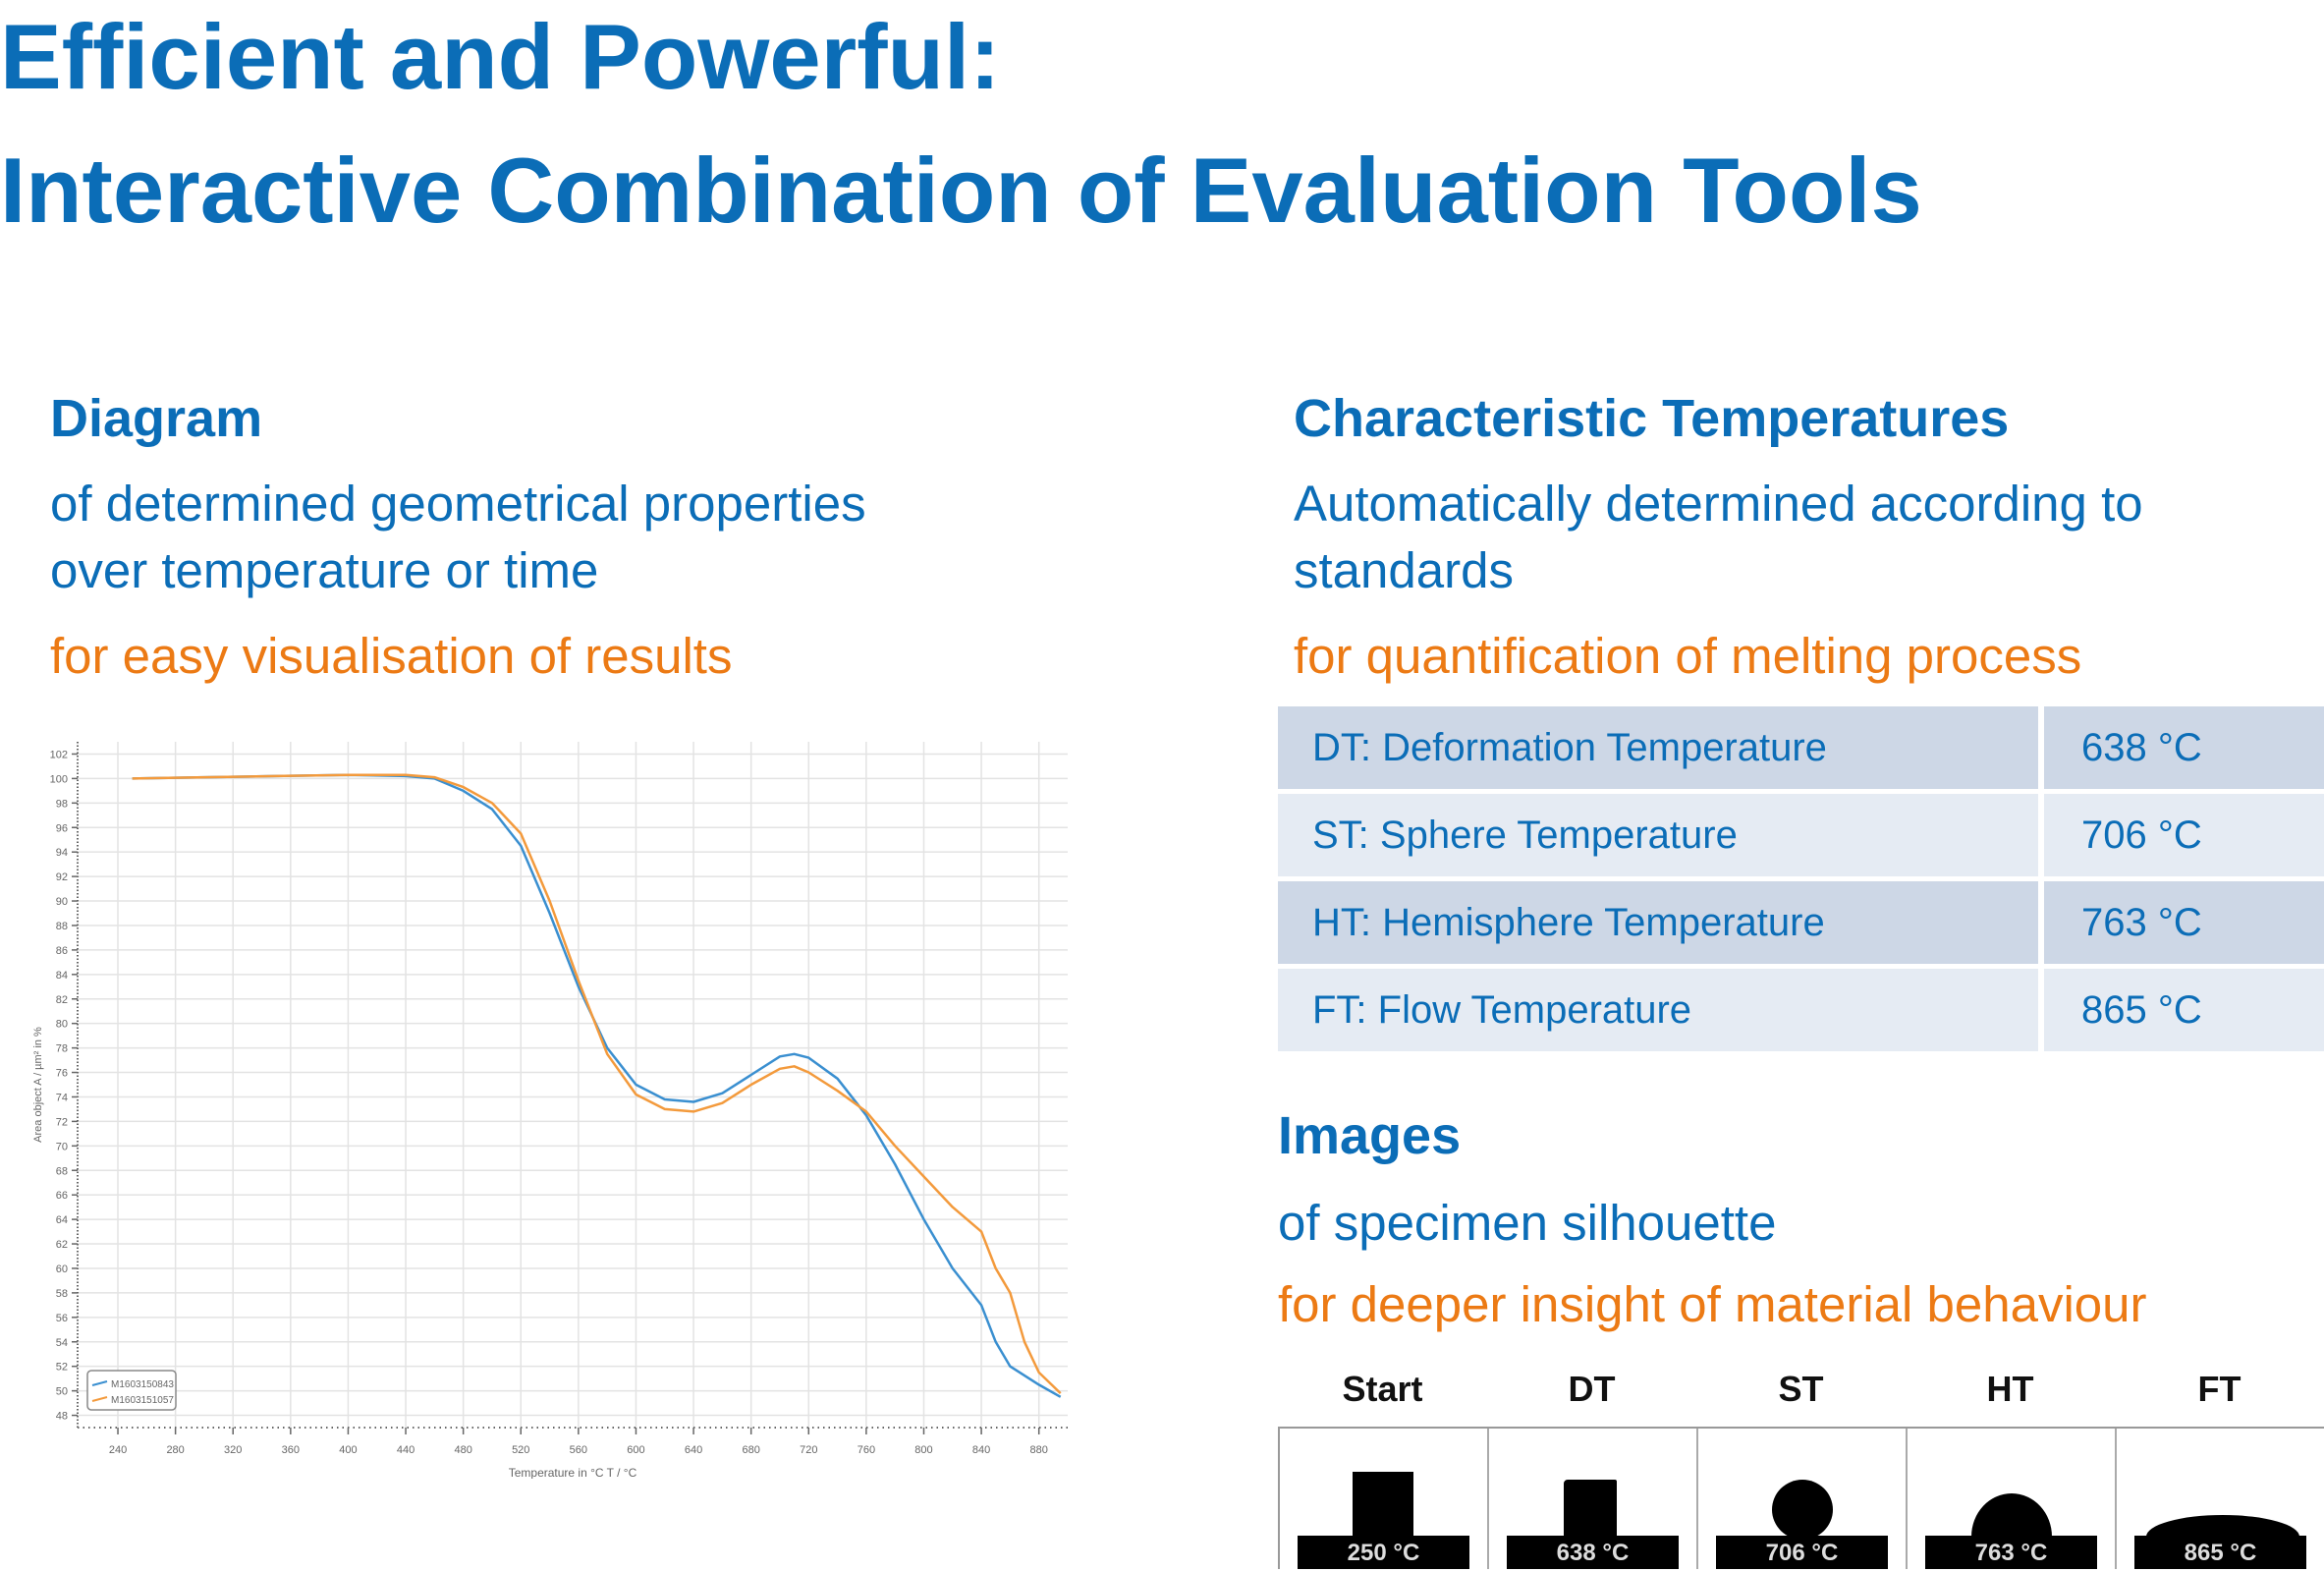  I want to click on images-heading: Images, so click(1370, 1136).